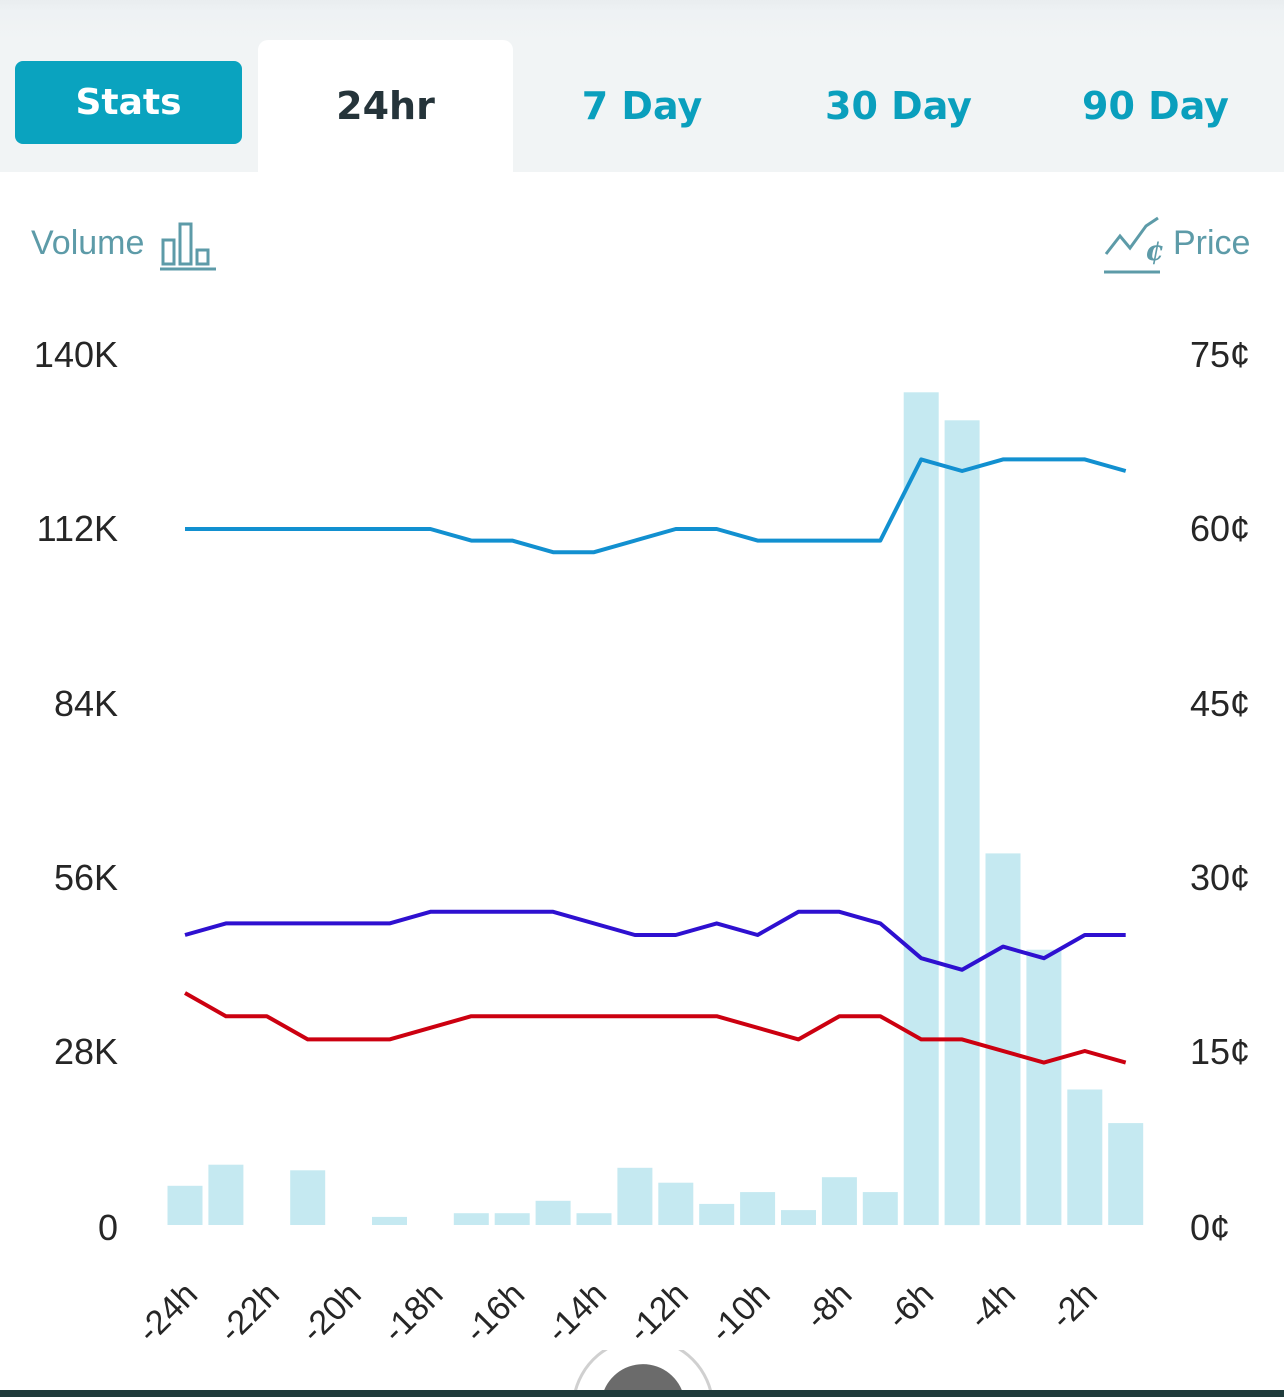 The image size is (1284, 1397). Describe the element at coordinates (1220, 528) in the screenshot. I see `y-right-tick: 60¢` at that location.